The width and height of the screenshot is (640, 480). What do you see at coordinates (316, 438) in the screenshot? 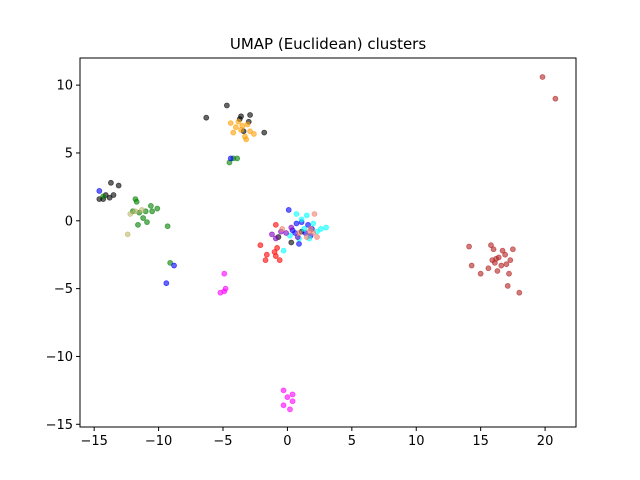
I see `x-axis: −15 −10 −5 0 5 10 15 20` at bounding box center [316, 438].